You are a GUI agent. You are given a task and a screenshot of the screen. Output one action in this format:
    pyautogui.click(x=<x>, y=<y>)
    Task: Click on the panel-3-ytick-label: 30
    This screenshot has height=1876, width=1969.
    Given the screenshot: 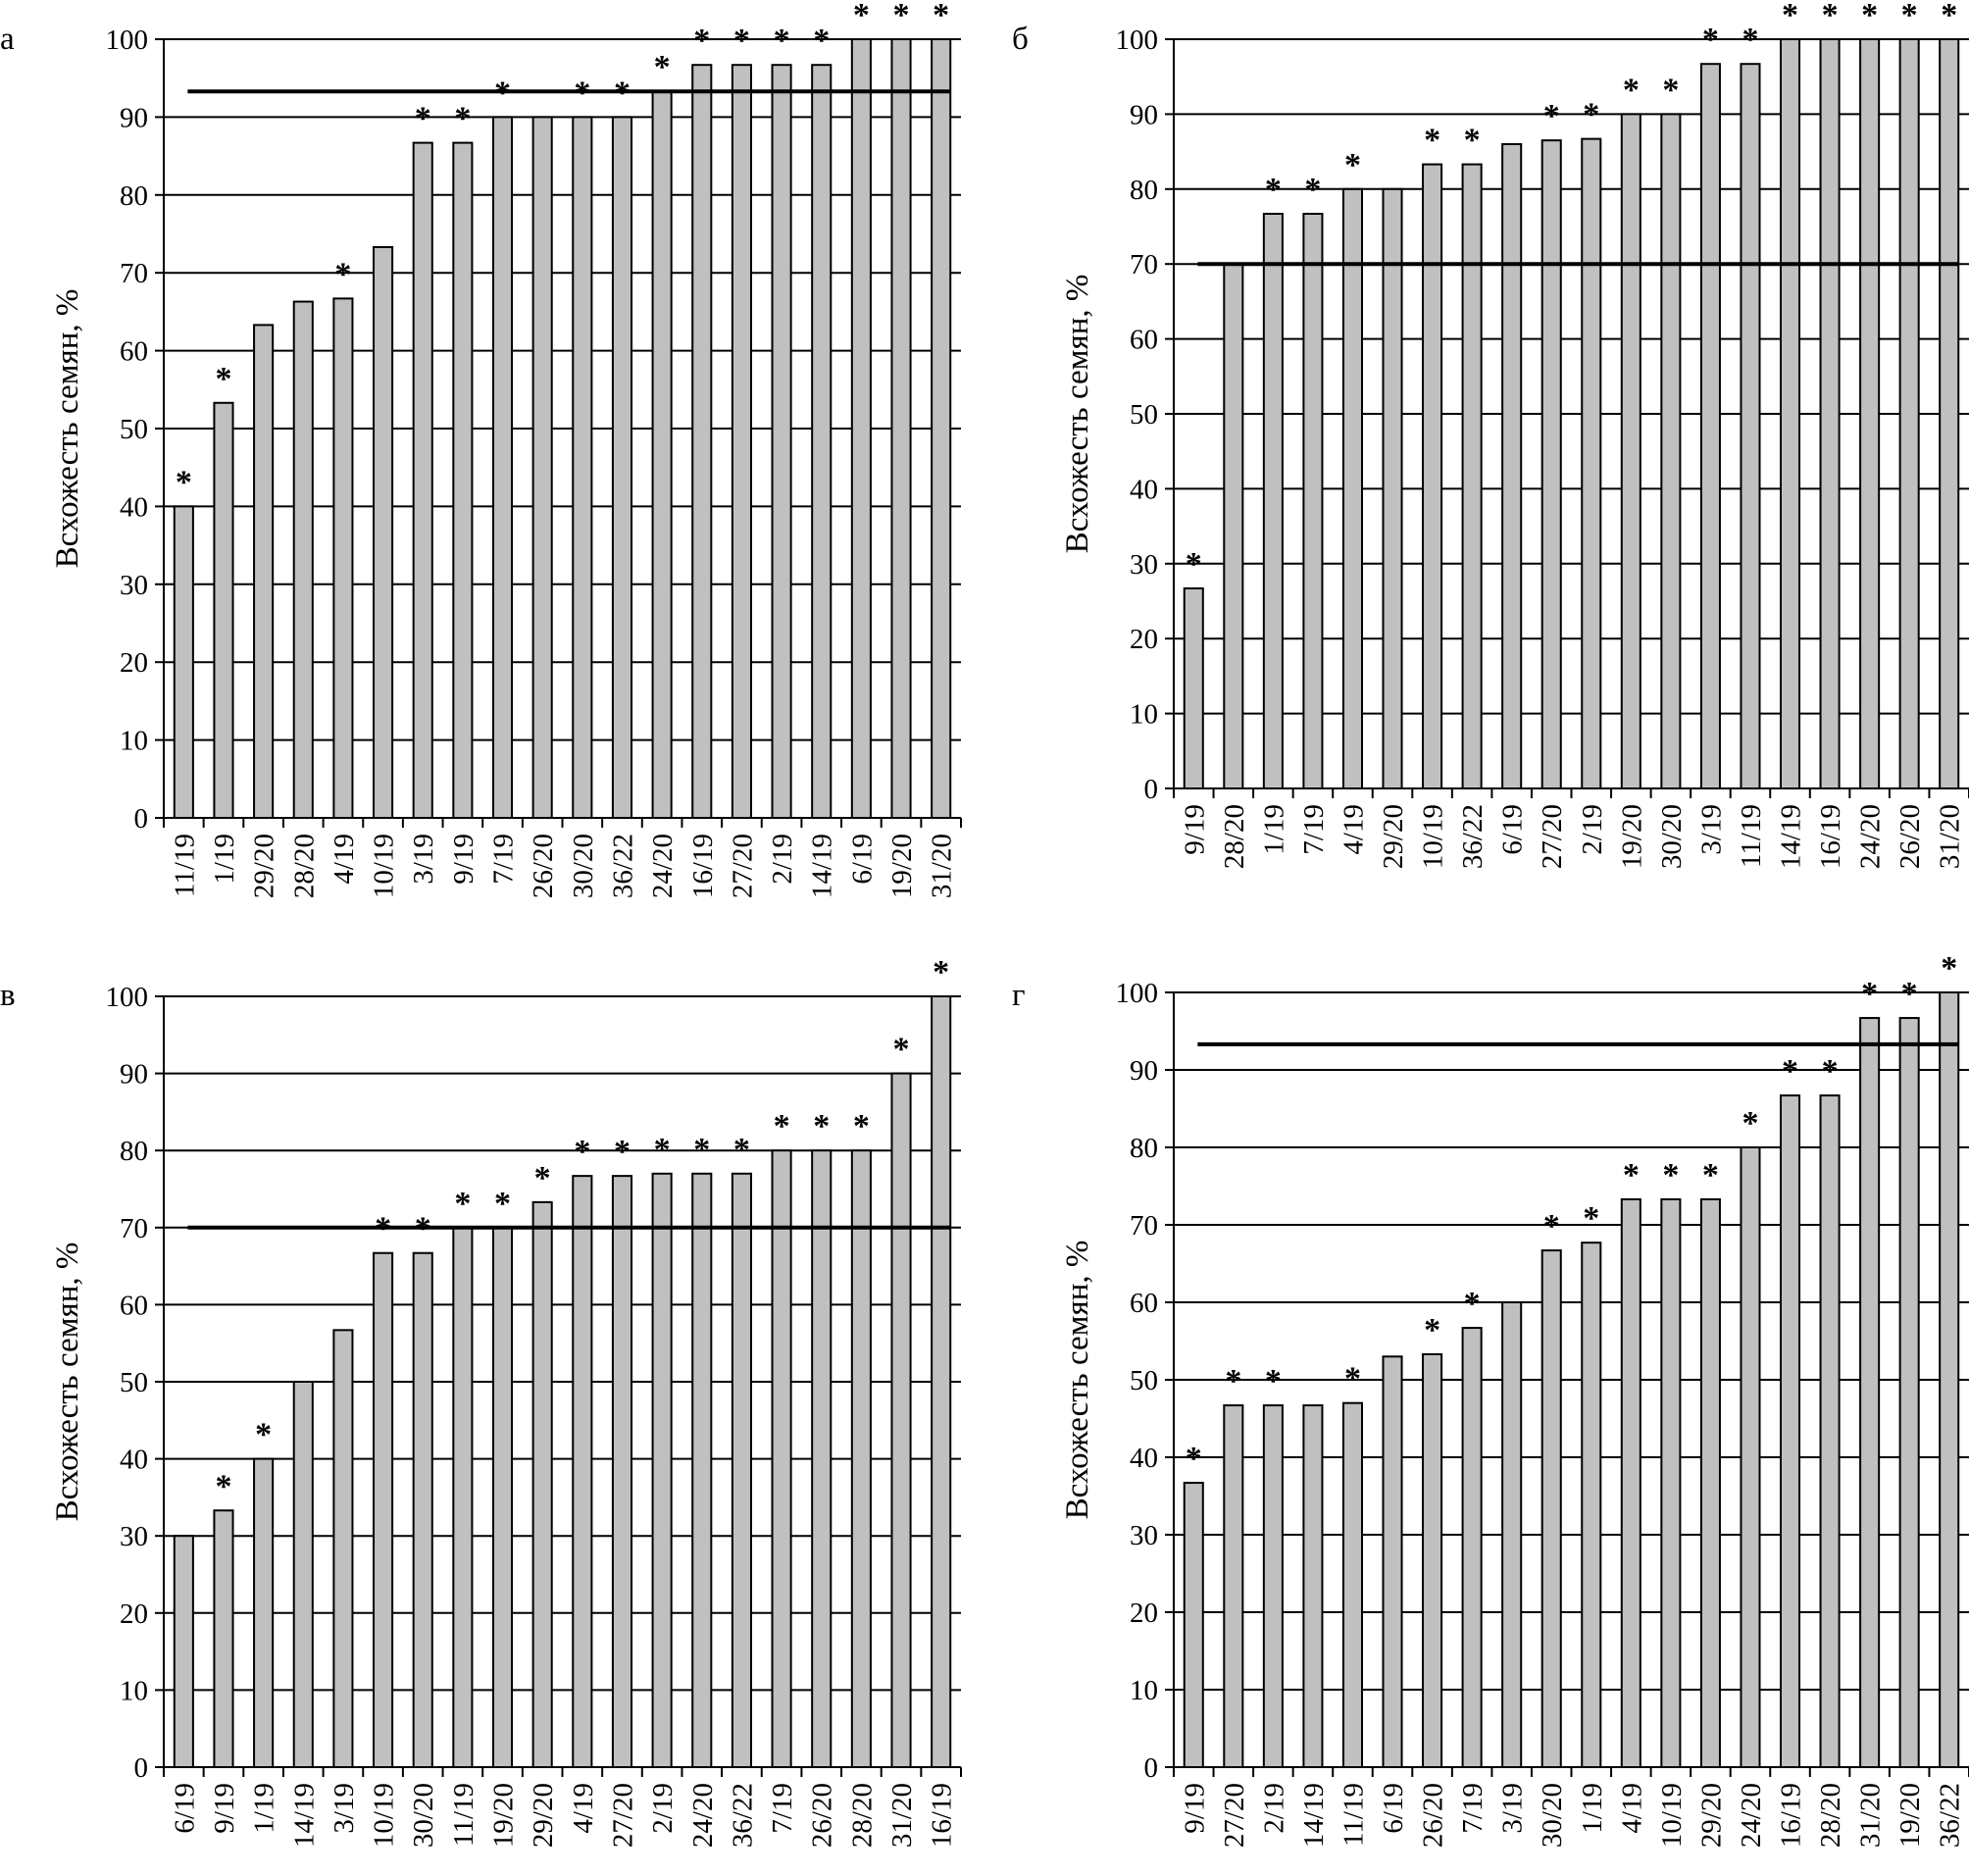 What is the action you would take?
    pyautogui.click(x=134, y=1536)
    